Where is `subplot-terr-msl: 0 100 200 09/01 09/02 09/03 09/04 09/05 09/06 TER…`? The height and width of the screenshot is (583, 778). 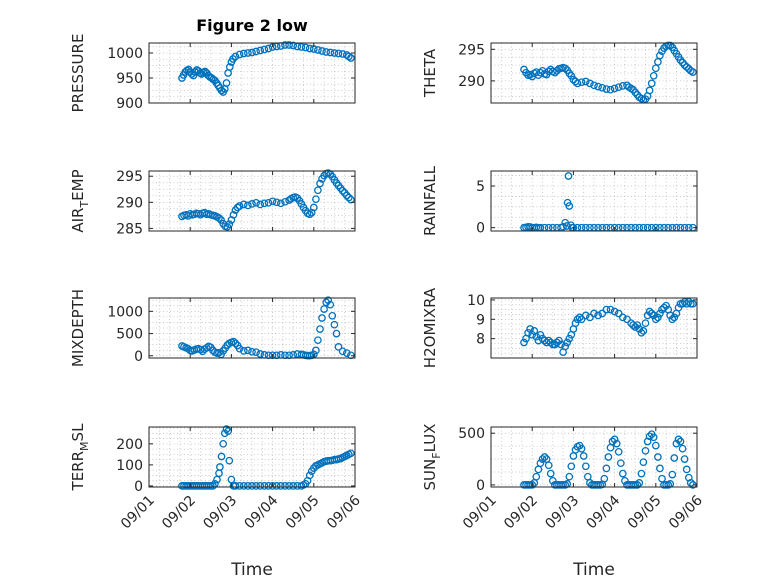 subplot-terr-msl: 0 100 200 09/01 09/02 09/03 09/04 09/05 09/06 TER… is located at coordinates (216, 477).